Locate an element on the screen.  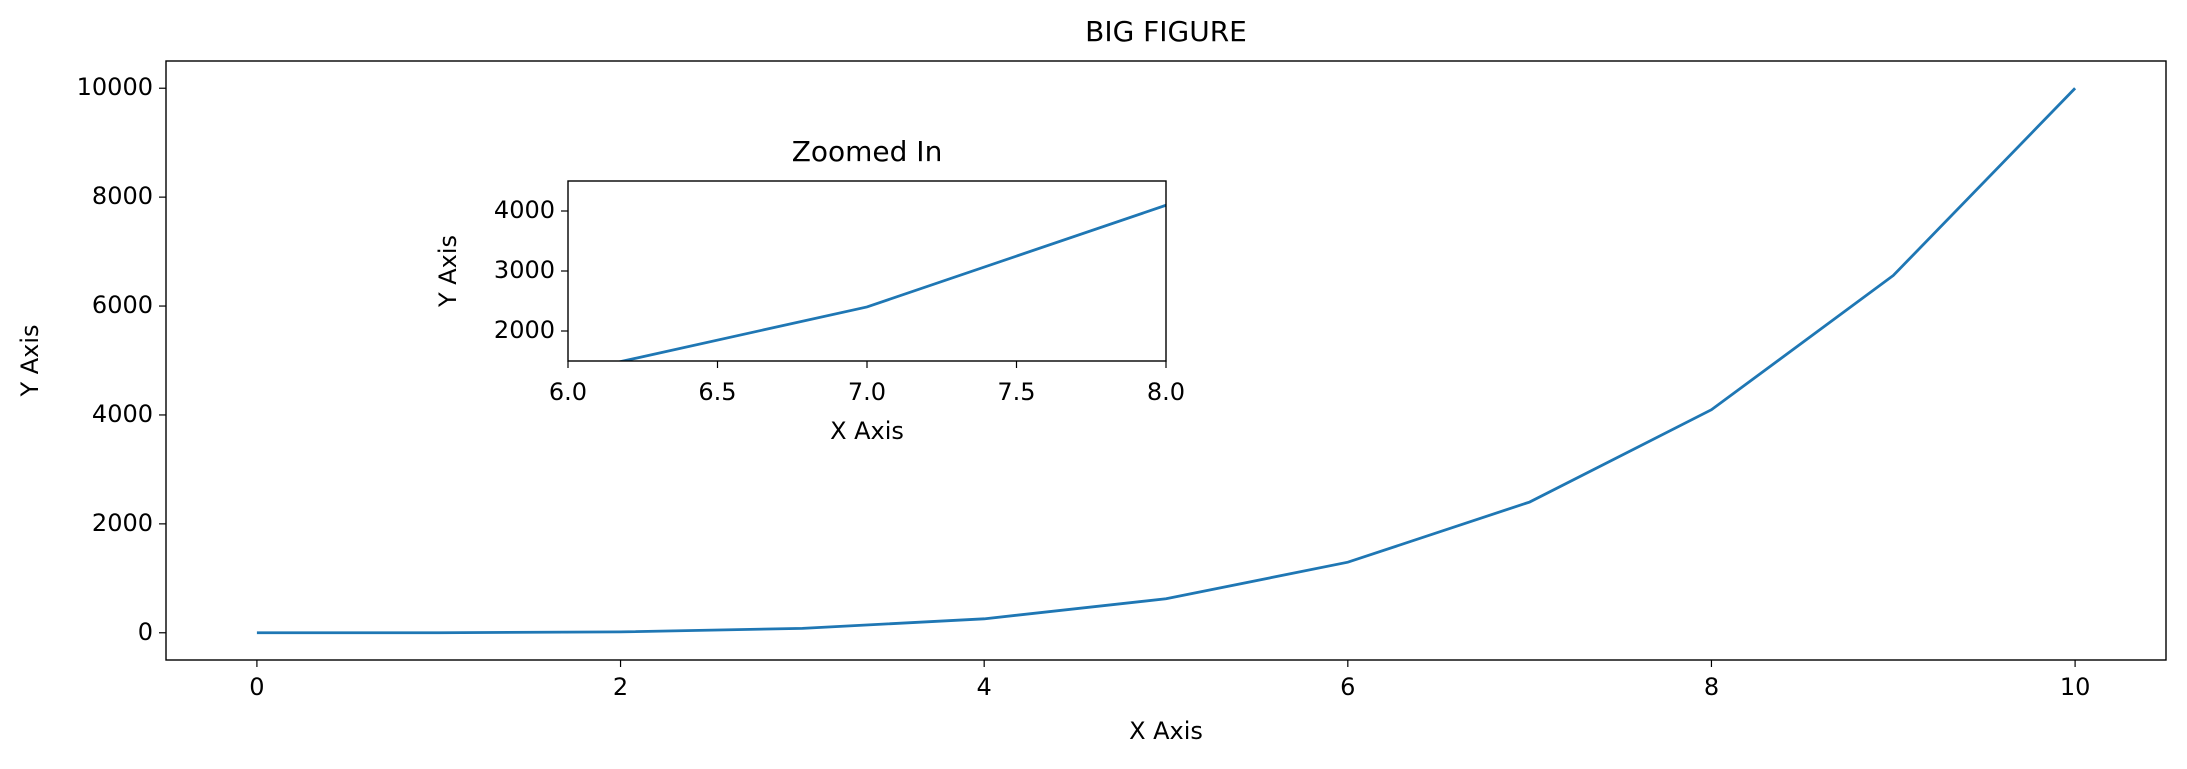
chart-title: Zoomed In is located at coordinates (867, 151).